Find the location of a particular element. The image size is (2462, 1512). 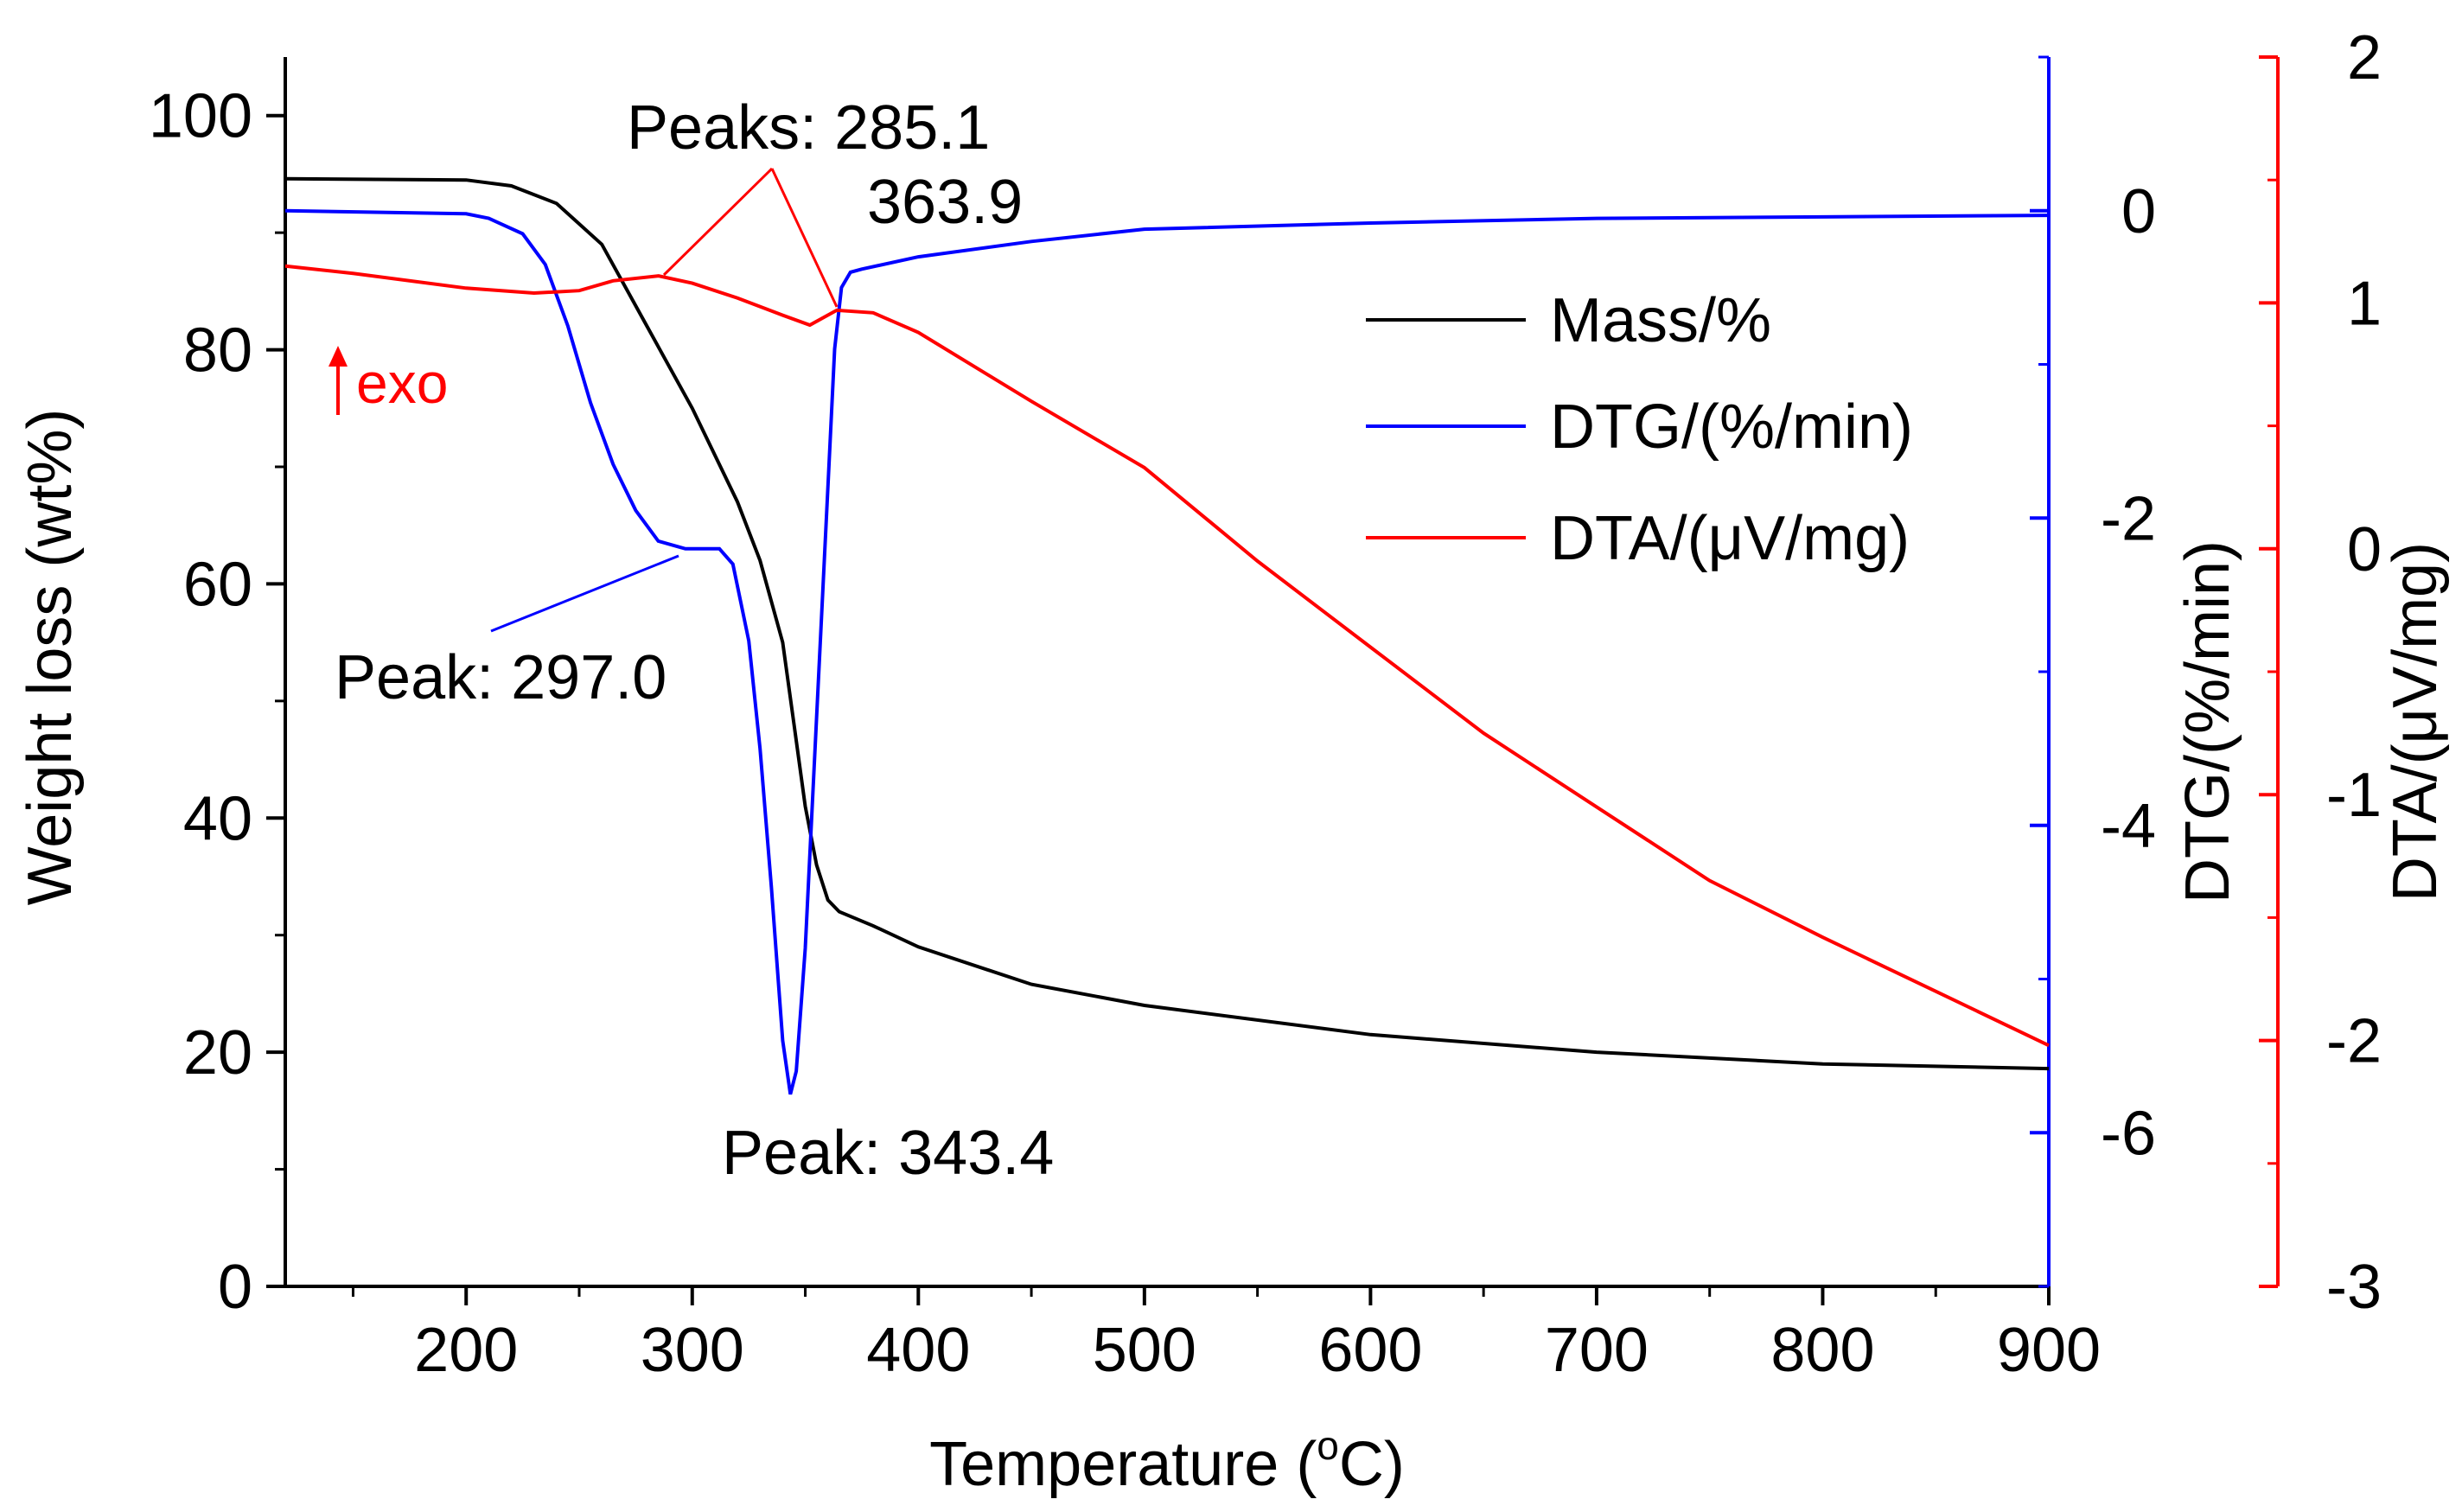

legend-label-mass: Mass/% is located at coordinates (1660, 320).